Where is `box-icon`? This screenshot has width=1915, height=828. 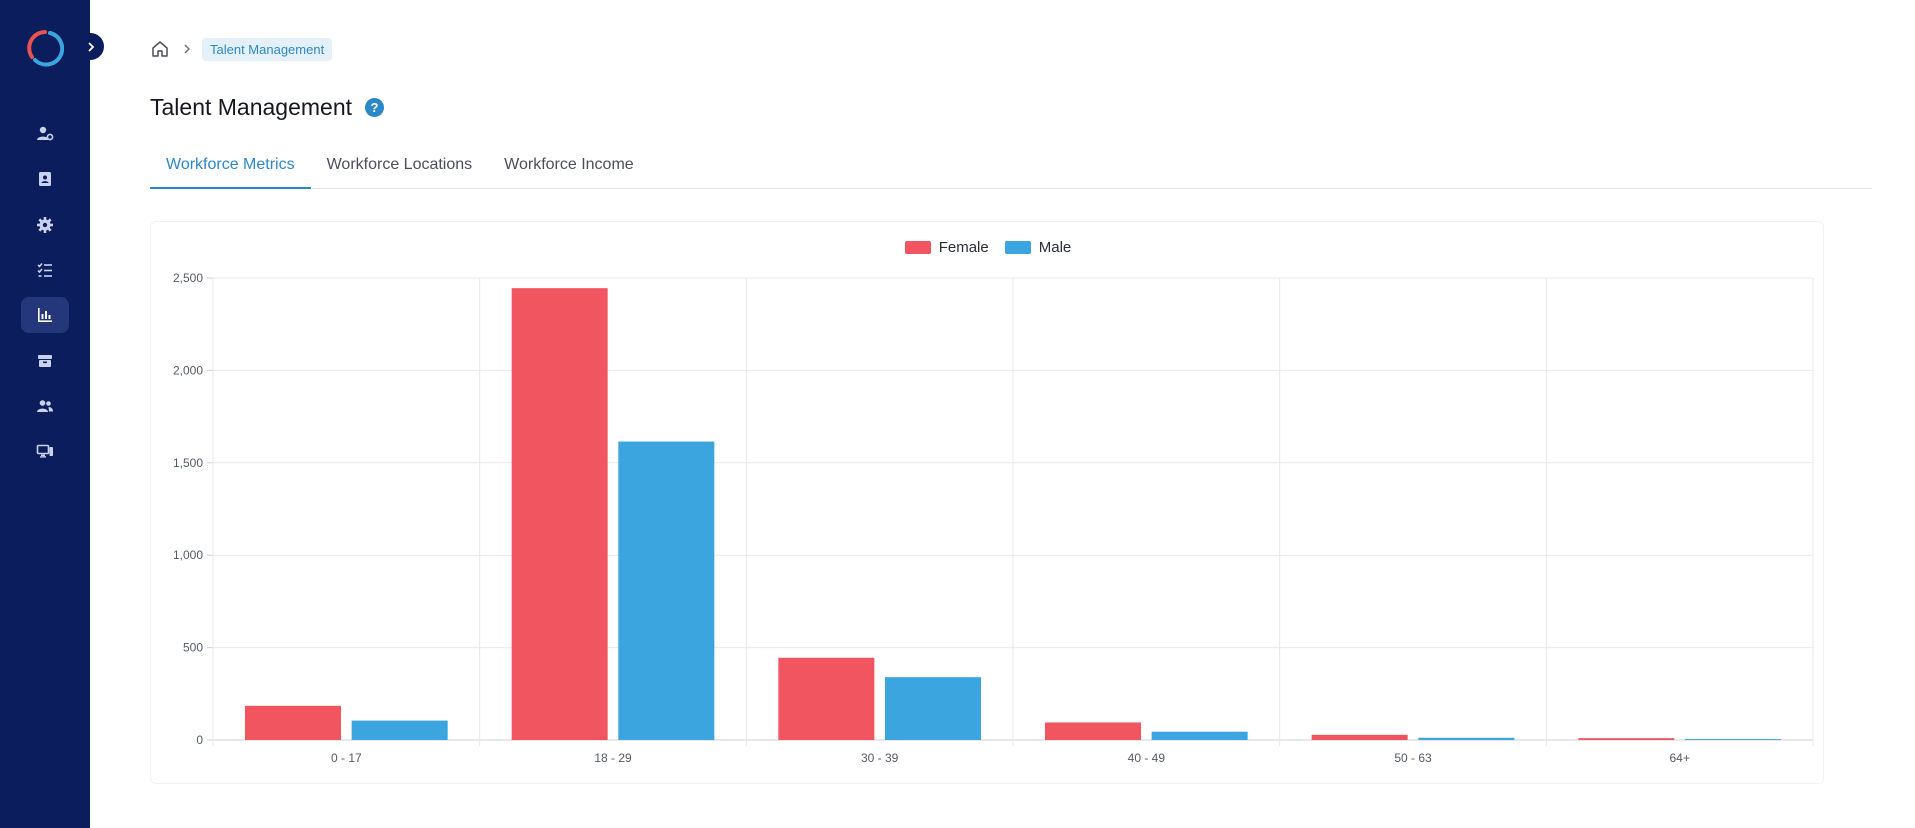
box-icon is located at coordinates (45, 361).